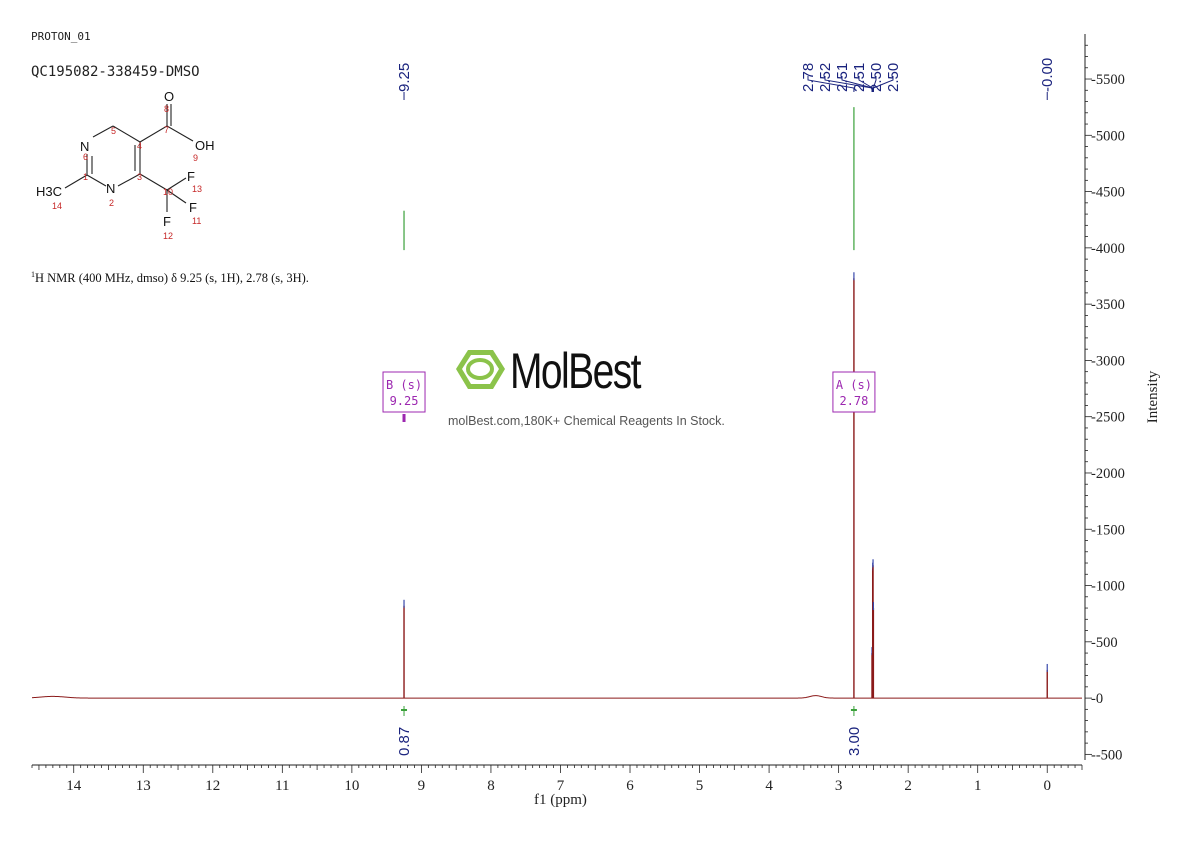  Describe the element at coordinates (212, 786) in the screenshot. I see `x-tick-label: 12` at that location.